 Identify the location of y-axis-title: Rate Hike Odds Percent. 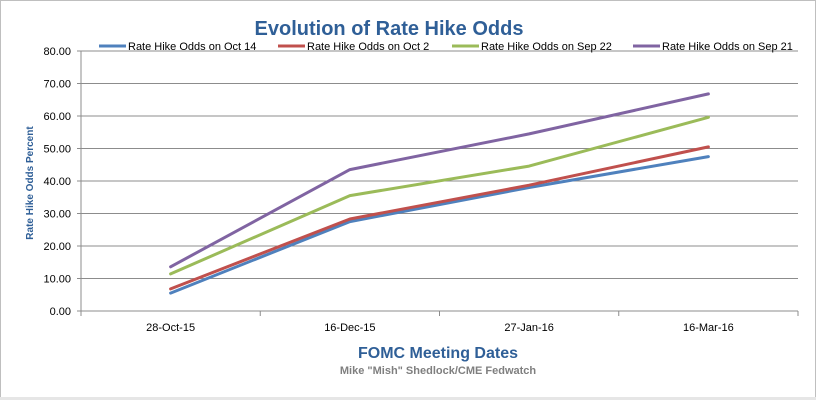
(30, 183).